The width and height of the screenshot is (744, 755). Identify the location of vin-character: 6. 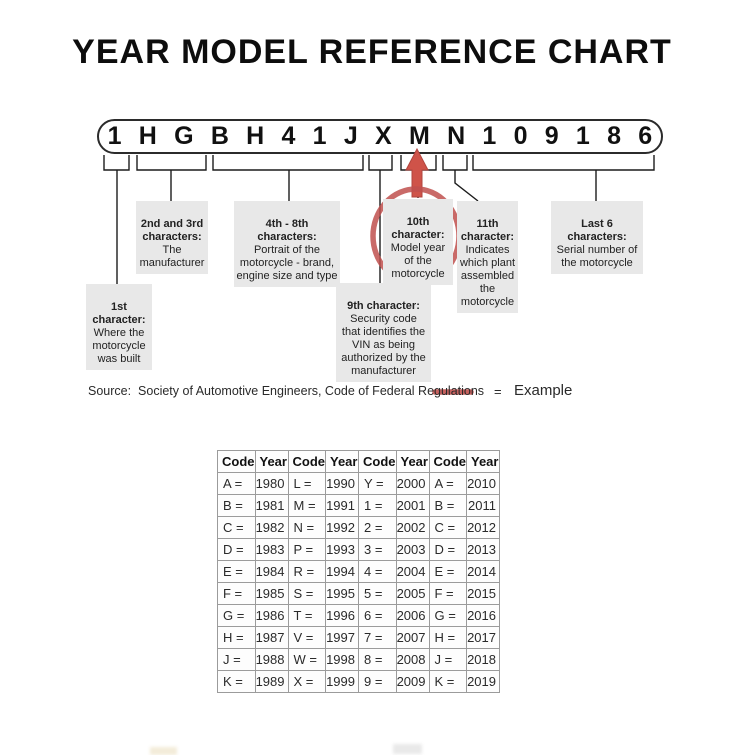
(645, 136).